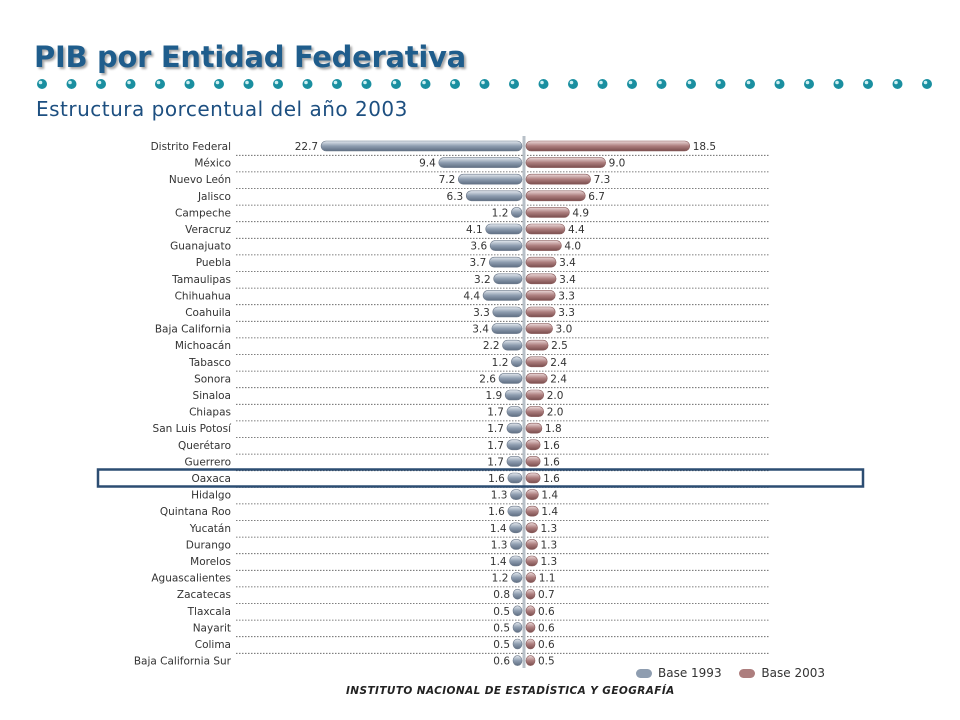  I want to click on data-label-base-1993: 22.7, so click(306, 147).